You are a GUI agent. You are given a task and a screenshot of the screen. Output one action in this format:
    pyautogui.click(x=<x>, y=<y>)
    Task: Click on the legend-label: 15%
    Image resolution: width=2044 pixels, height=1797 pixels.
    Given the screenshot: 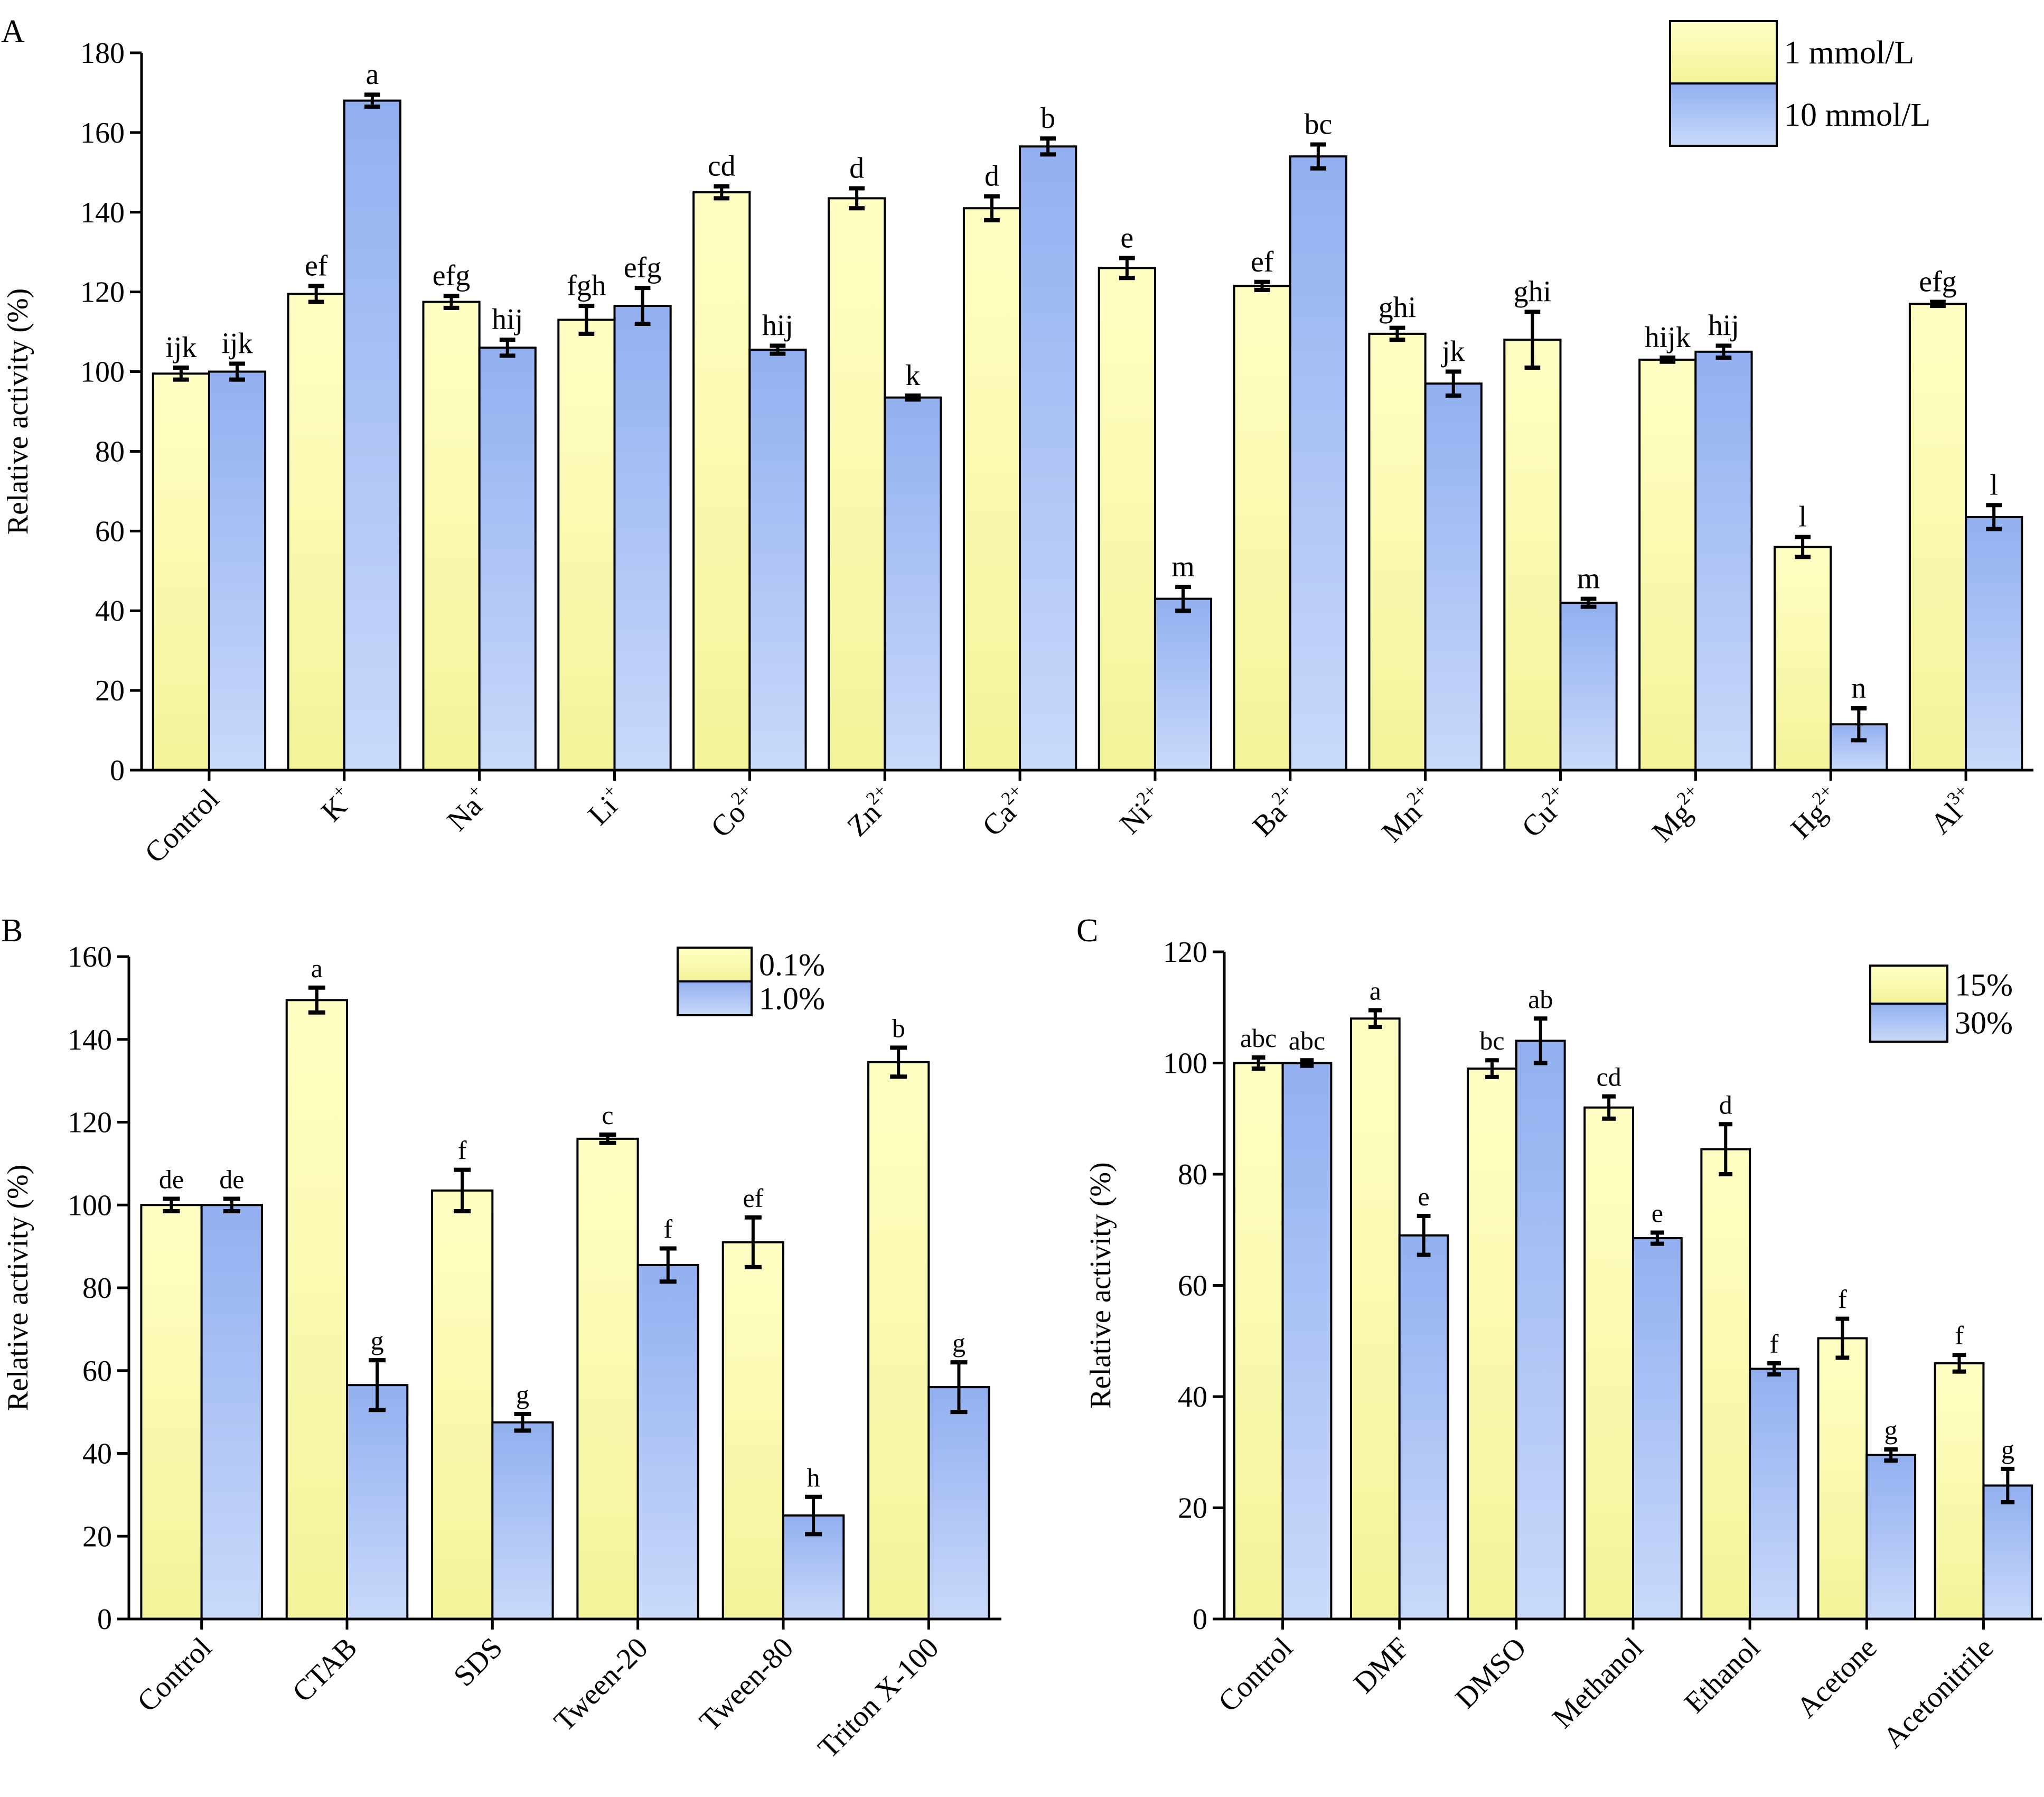 What is the action you would take?
    pyautogui.click(x=1984, y=984)
    